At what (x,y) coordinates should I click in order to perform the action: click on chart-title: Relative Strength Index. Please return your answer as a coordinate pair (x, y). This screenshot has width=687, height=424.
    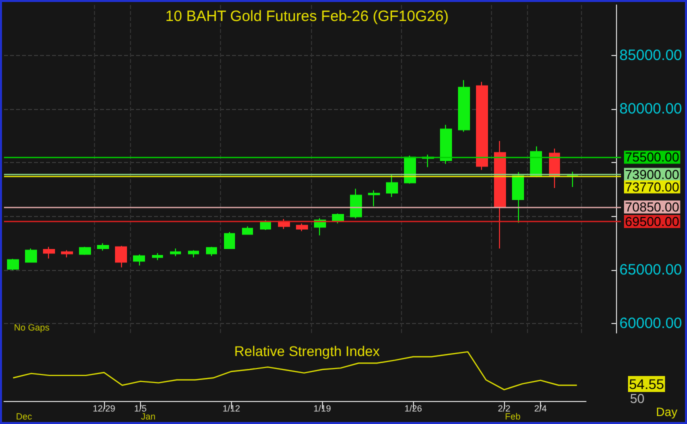
    Looking at the image, I should click on (307, 351).